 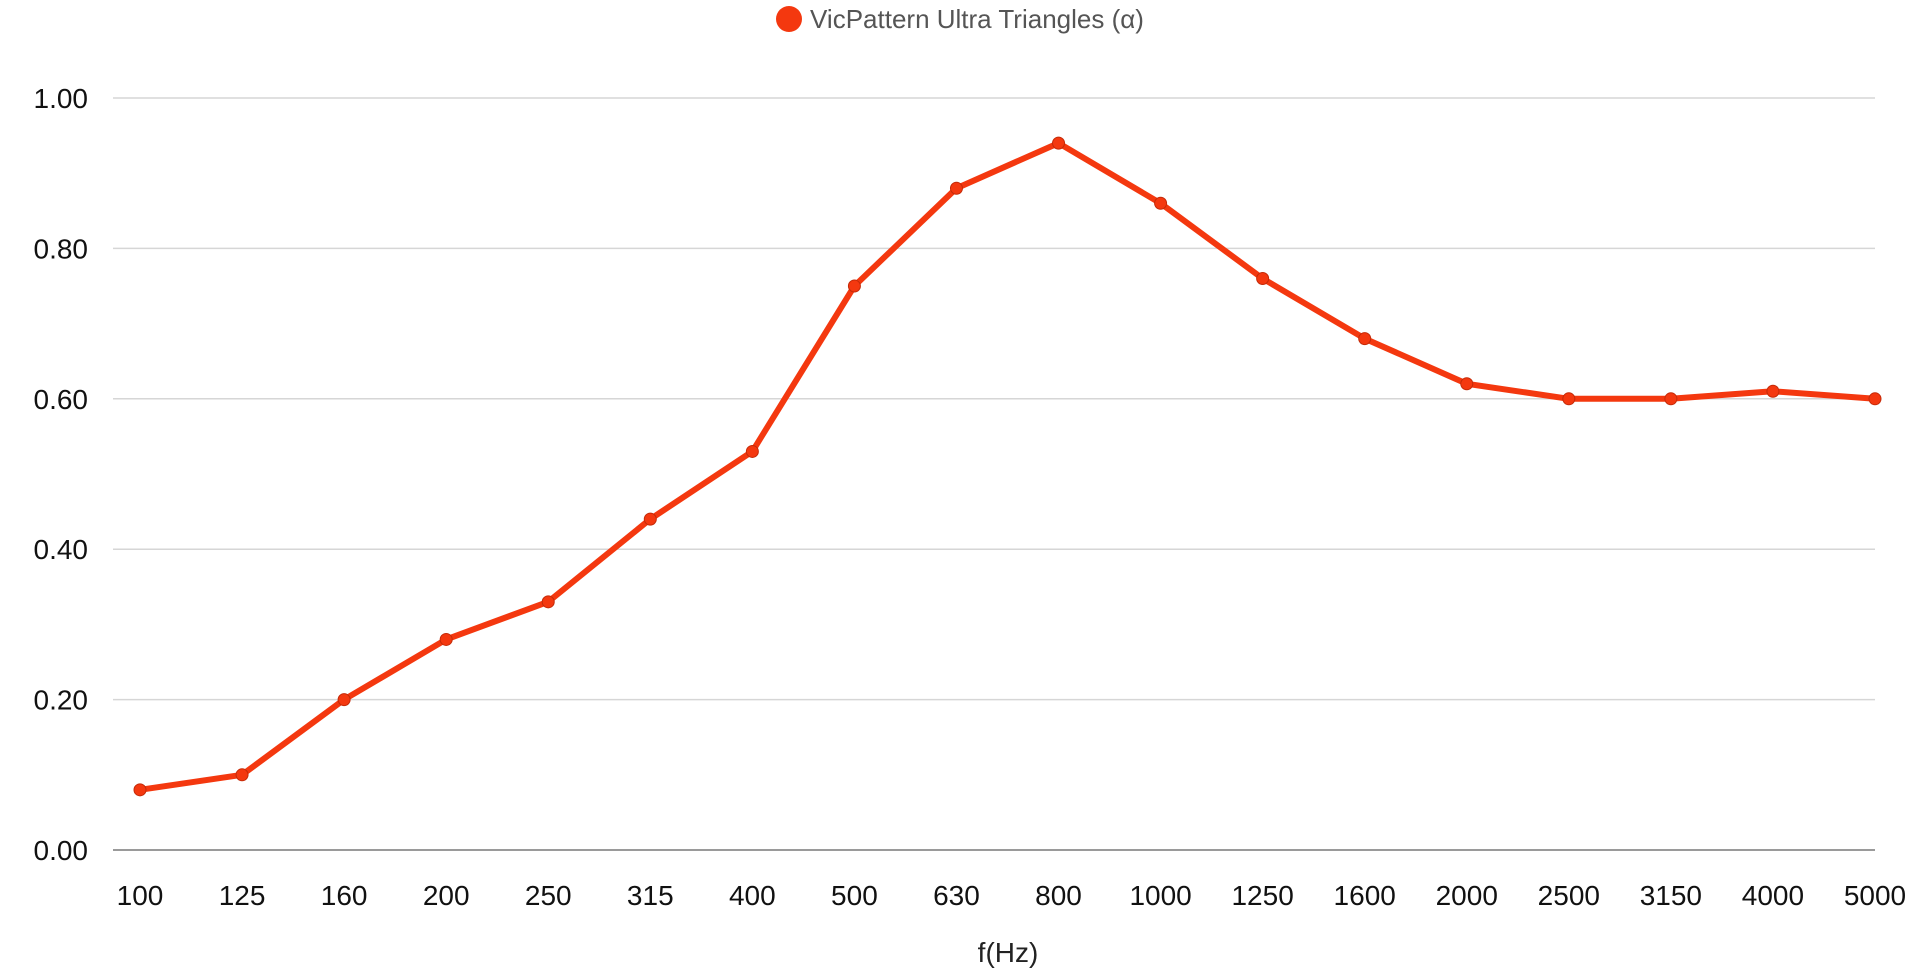 What do you see at coordinates (650, 895) in the screenshot?
I see `x-tick-label: 315` at bounding box center [650, 895].